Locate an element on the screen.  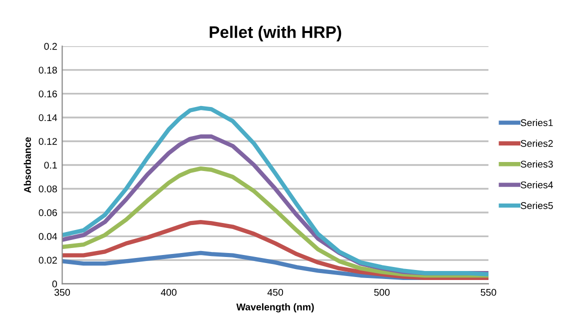
y-tick-label: 0.12 is located at coordinates (47, 141).